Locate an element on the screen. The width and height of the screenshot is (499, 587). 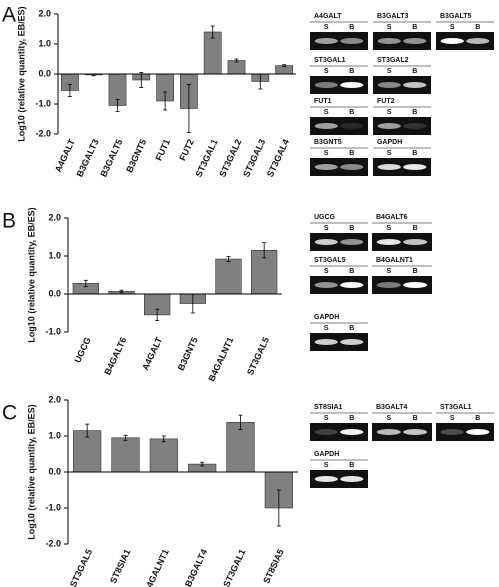
x-tick-label: B4GALT6 is located at coordinates (115, 356).